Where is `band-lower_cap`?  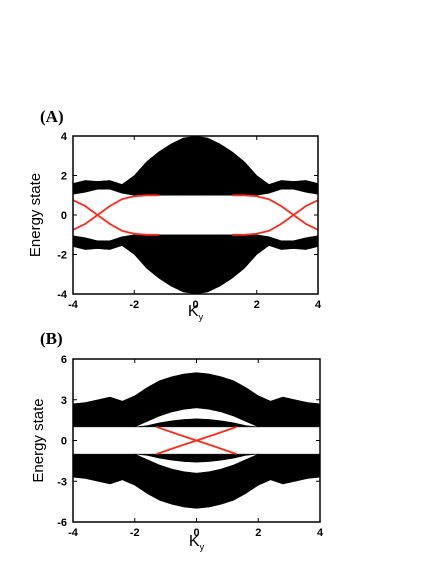
band-lower_cap is located at coordinates (196, 458).